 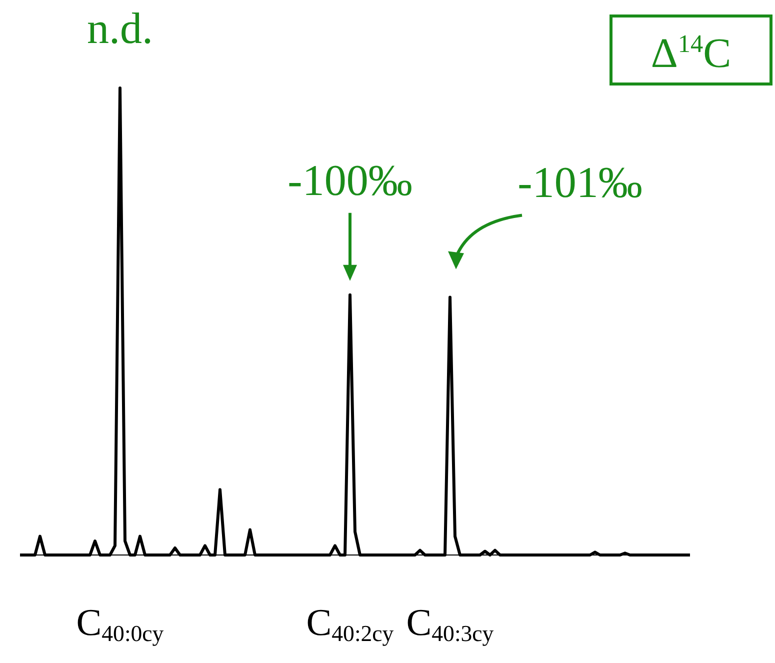 I want to click on annotation: -100‰, so click(x=350, y=180).